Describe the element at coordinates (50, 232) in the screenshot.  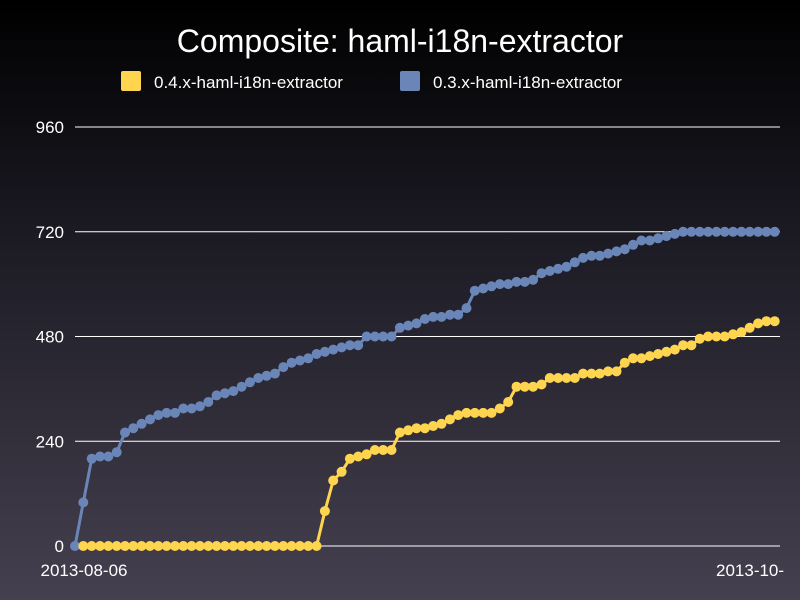
I see `y-tick-label-720: 720` at that location.